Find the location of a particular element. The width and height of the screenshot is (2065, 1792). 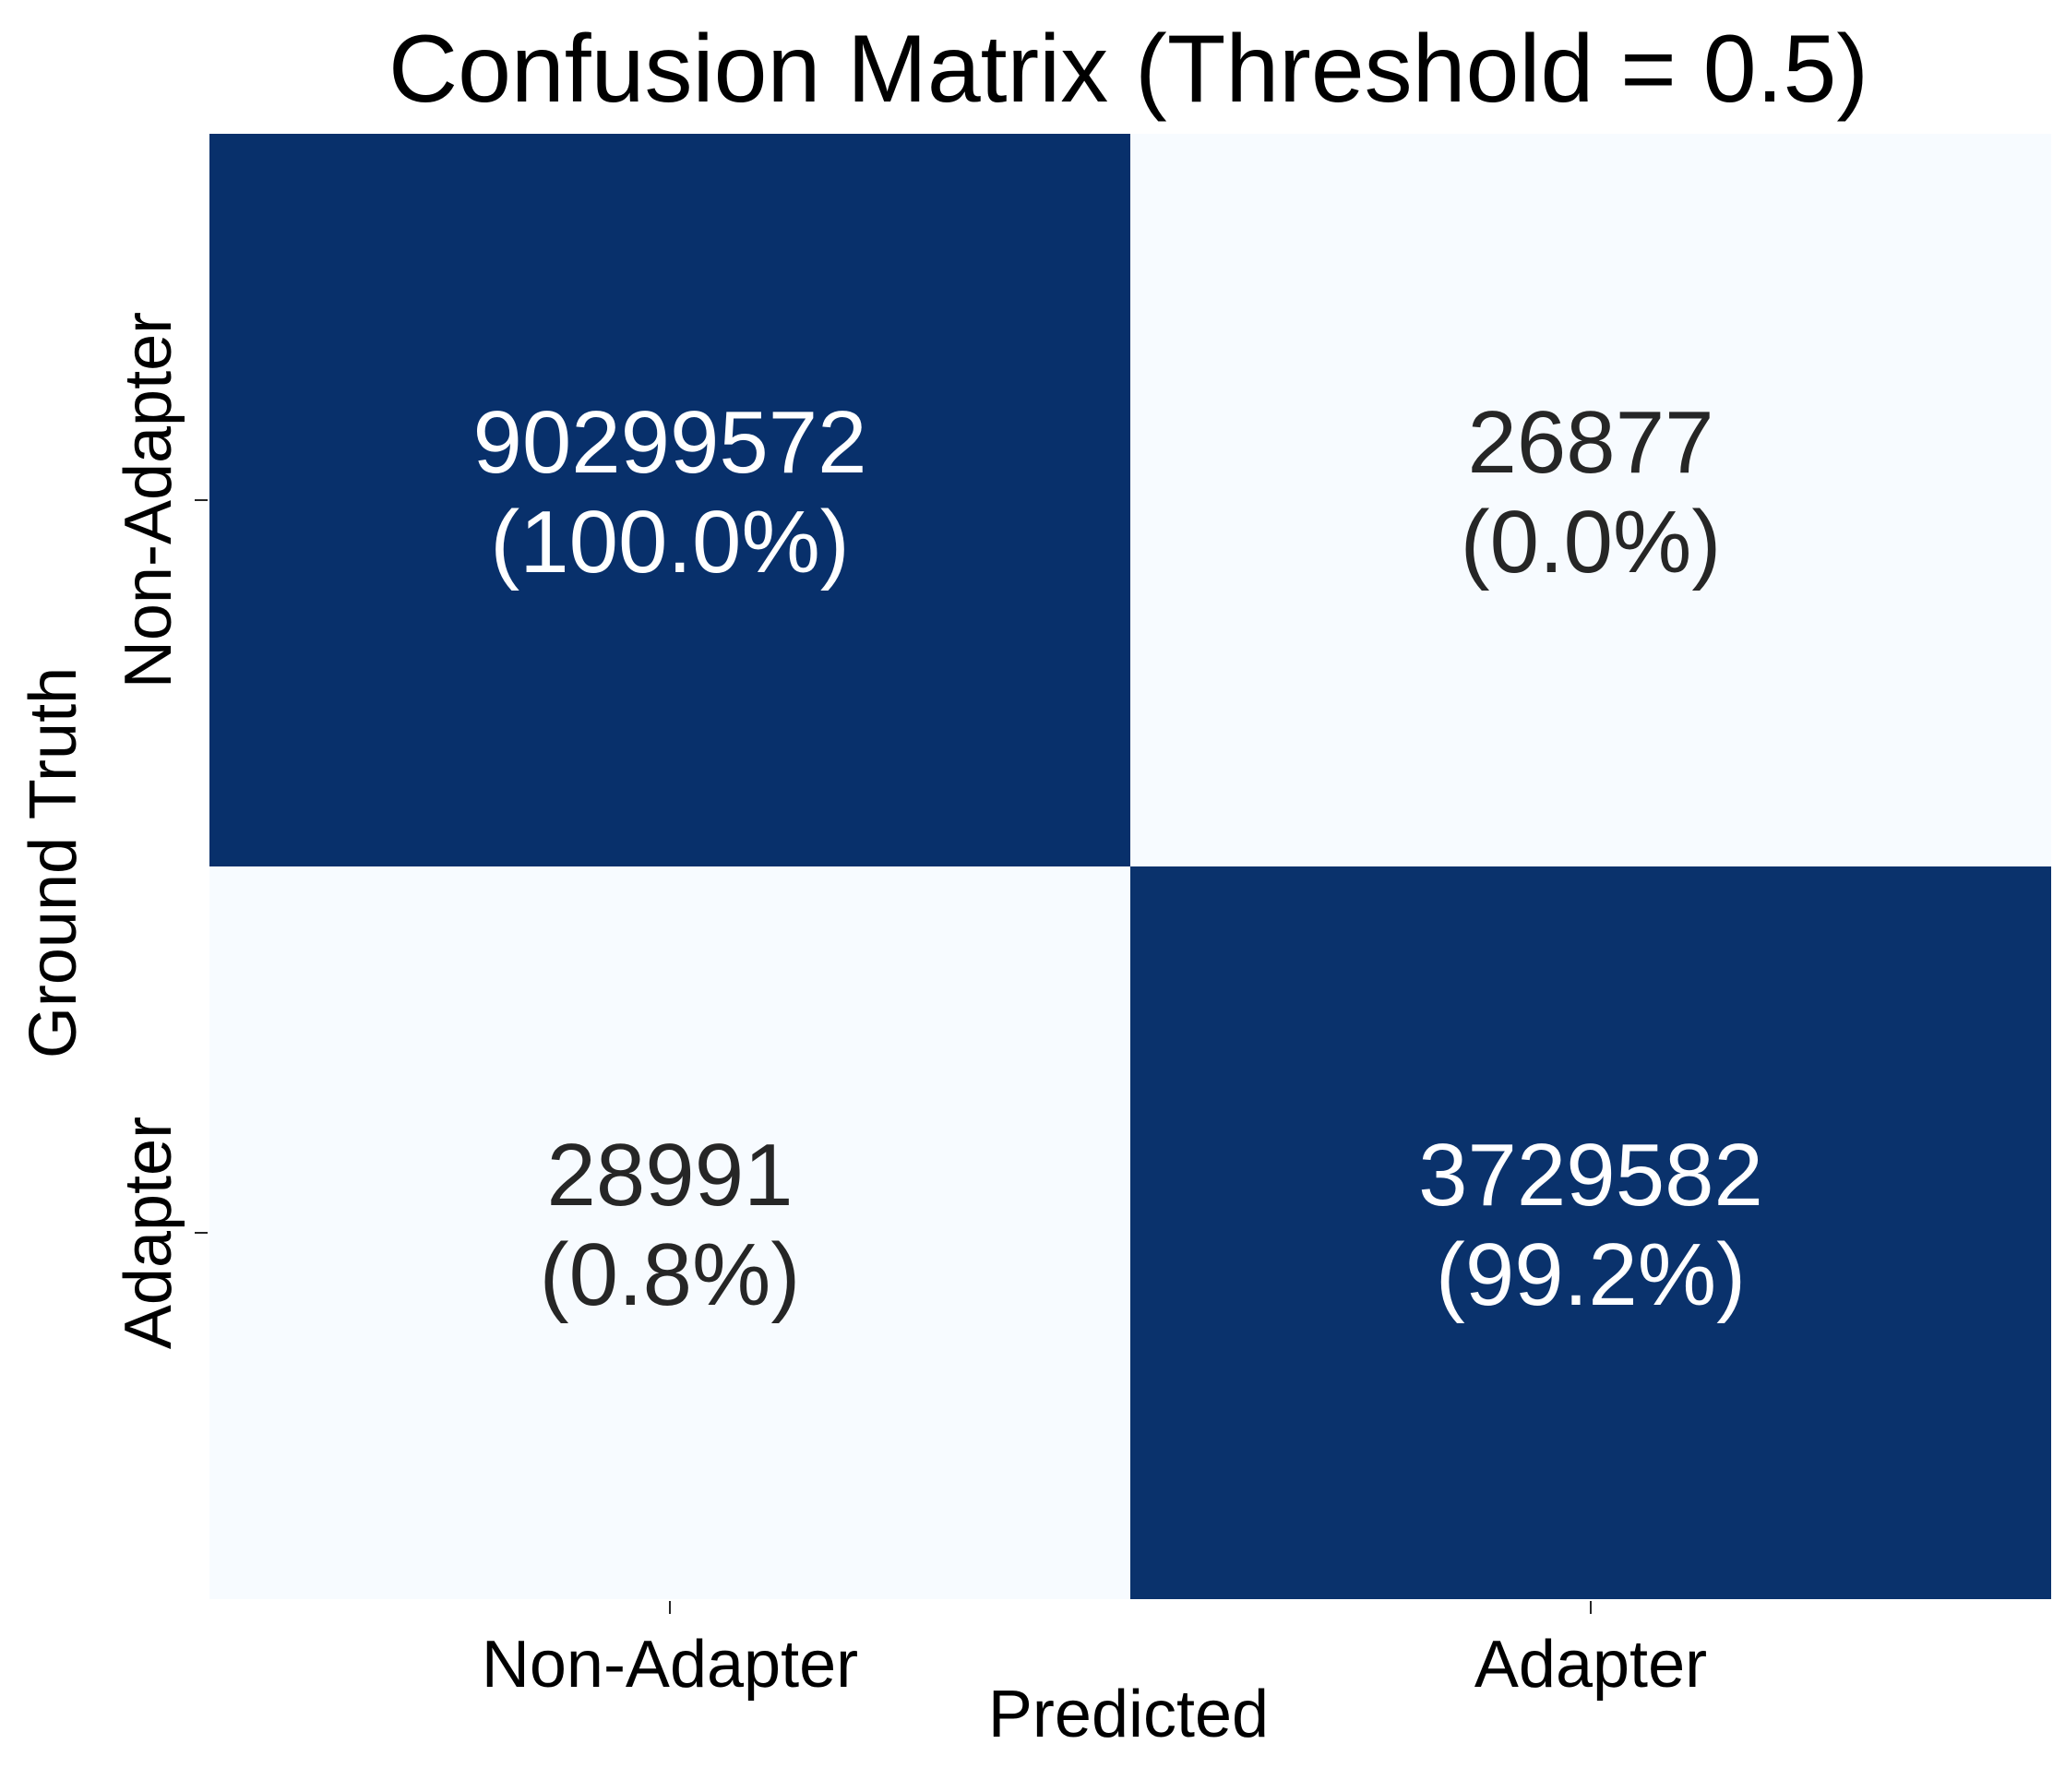

x-tick-label-1: Adapter is located at coordinates (1591, 1665).